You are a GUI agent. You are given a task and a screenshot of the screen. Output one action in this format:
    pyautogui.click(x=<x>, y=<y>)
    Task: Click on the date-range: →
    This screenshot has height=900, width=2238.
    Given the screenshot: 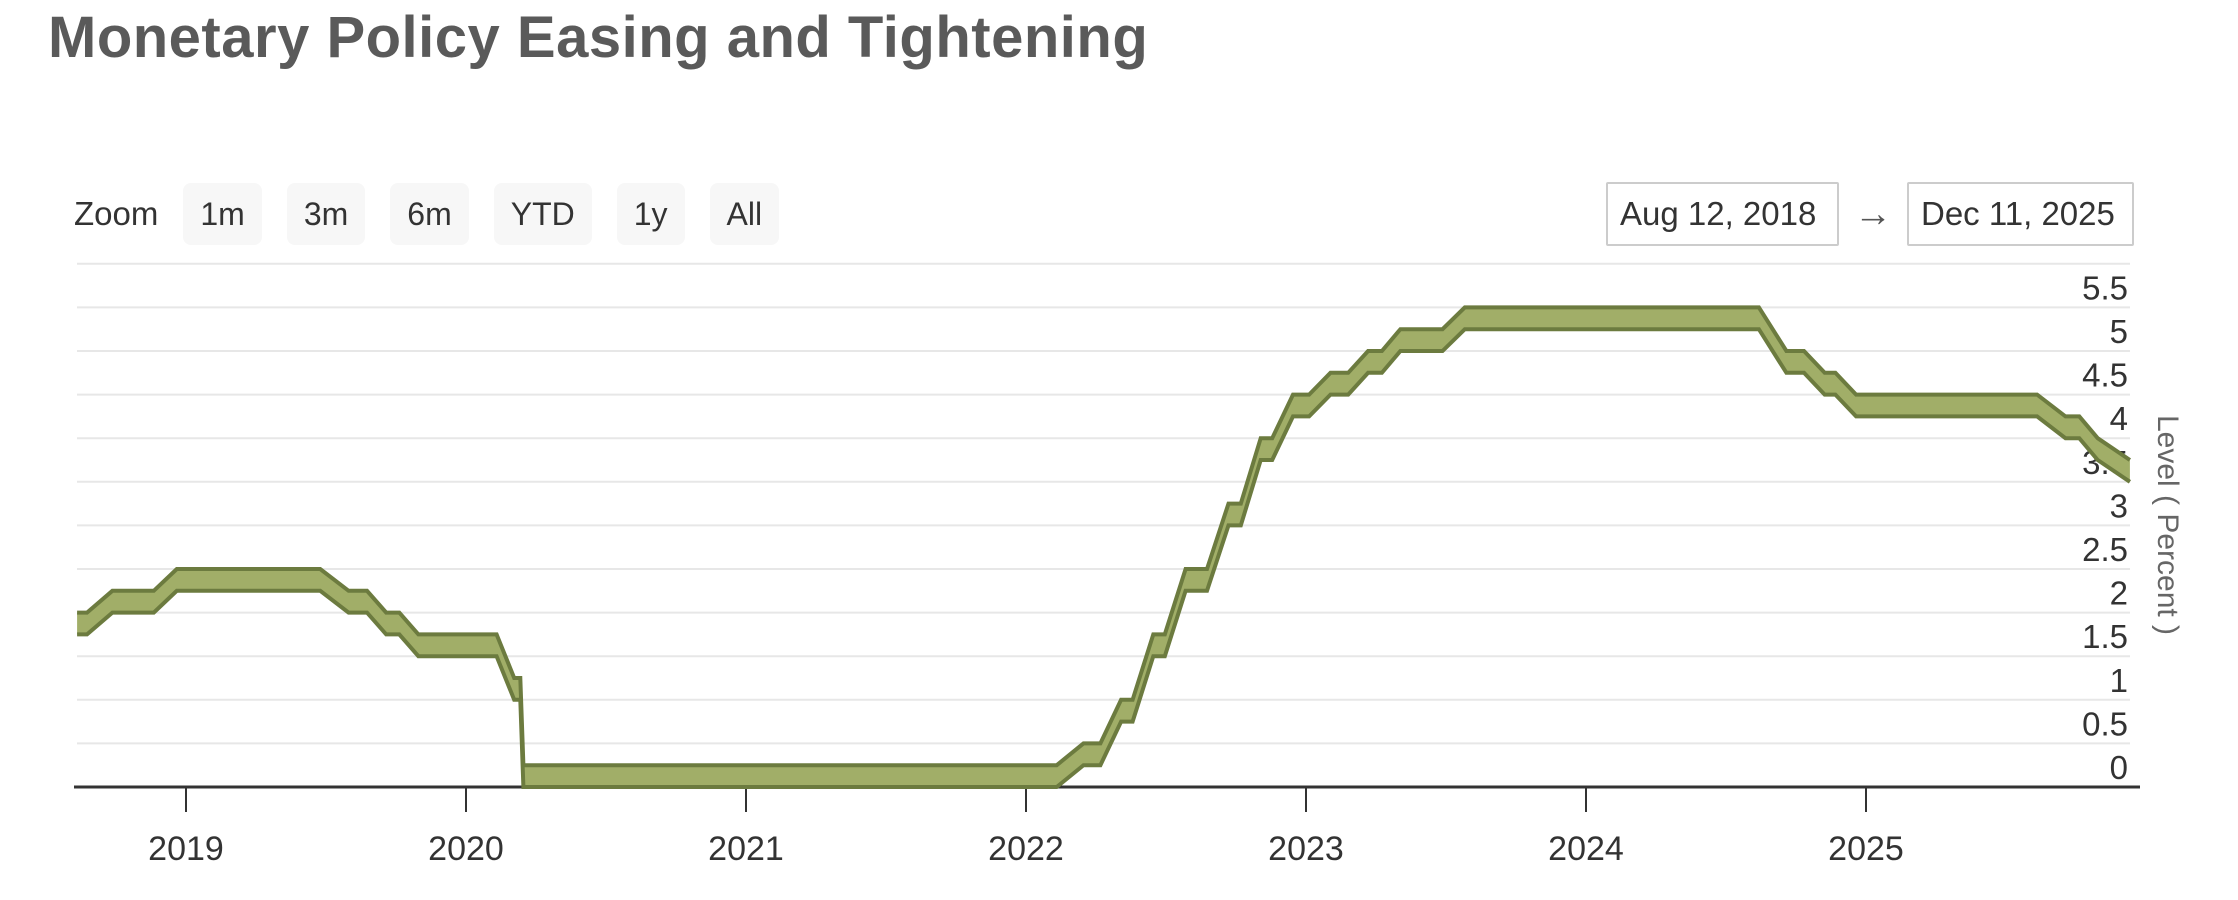 What is the action you would take?
    pyautogui.click(x=1870, y=214)
    